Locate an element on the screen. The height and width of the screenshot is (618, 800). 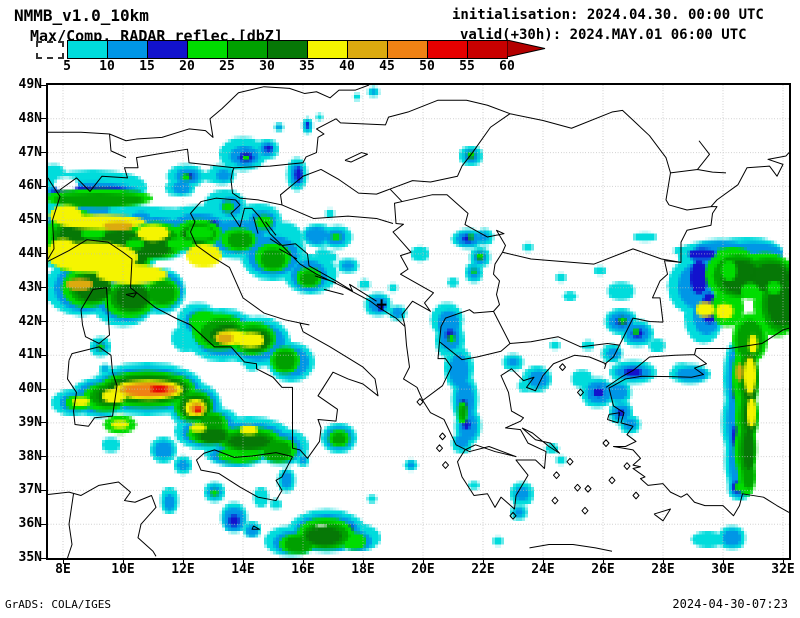
lon-axis-label: 20E is located at coordinates (423, 569).